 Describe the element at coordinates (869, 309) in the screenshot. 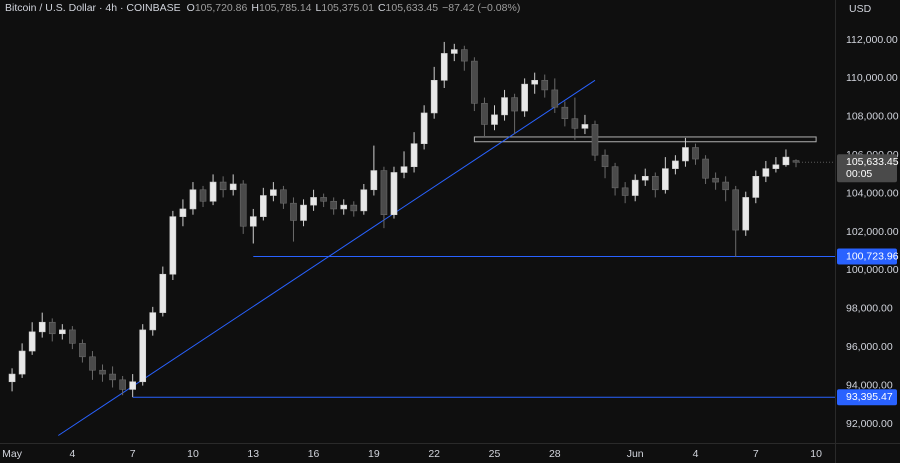

I see `y-tick-label: 98,000.00` at that location.